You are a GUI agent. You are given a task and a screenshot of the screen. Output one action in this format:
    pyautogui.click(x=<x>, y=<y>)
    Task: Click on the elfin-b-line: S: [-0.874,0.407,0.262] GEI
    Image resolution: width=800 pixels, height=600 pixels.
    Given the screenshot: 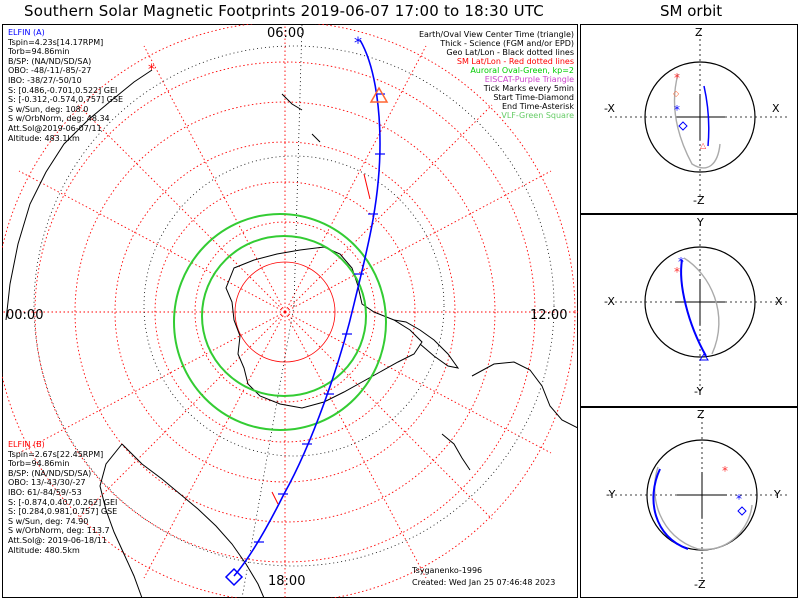 What is the action you would take?
    pyautogui.click(x=63, y=502)
    